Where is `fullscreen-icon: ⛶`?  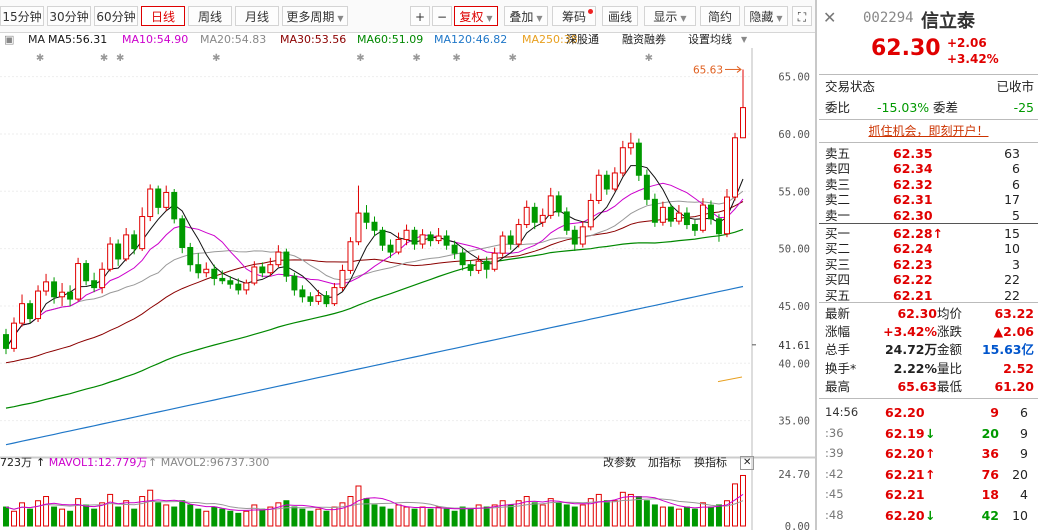
fullscreen-icon: ⛶ is located at coordinates (802, 16).